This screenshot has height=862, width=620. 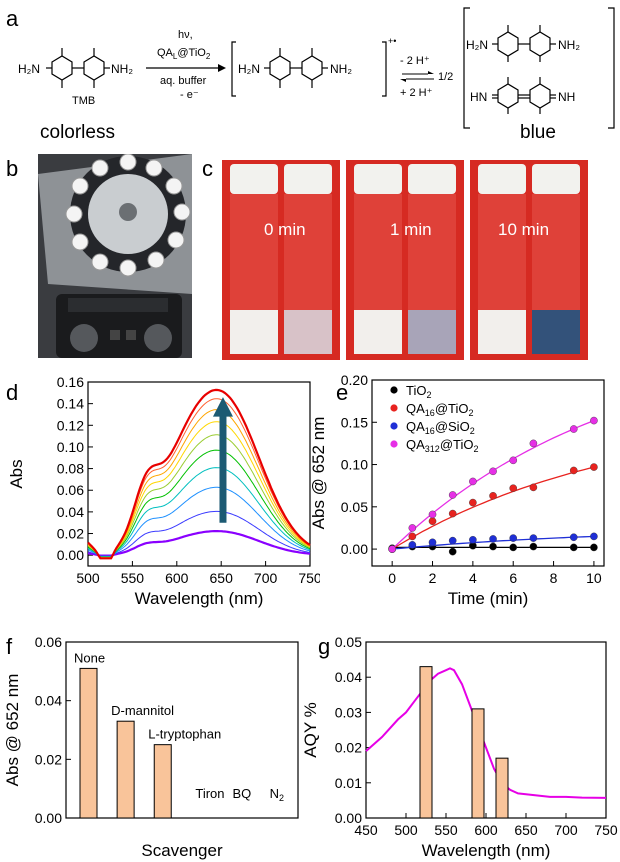 I want to click on chart-e-ylabel: Abs @ 652 nm, so click(x=319, y=473).